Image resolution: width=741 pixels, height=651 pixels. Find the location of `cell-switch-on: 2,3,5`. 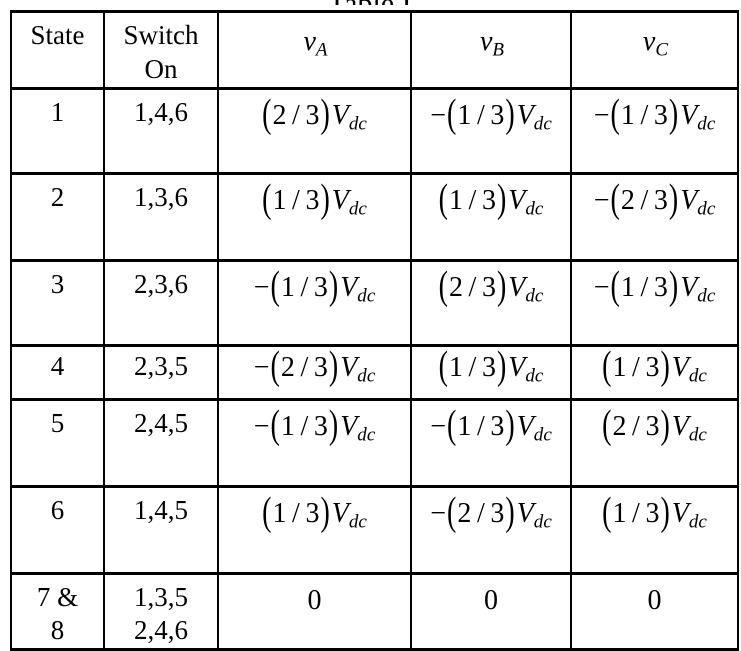

cell-switch-on: 2,3,5 is located at coordinates (161, 372).